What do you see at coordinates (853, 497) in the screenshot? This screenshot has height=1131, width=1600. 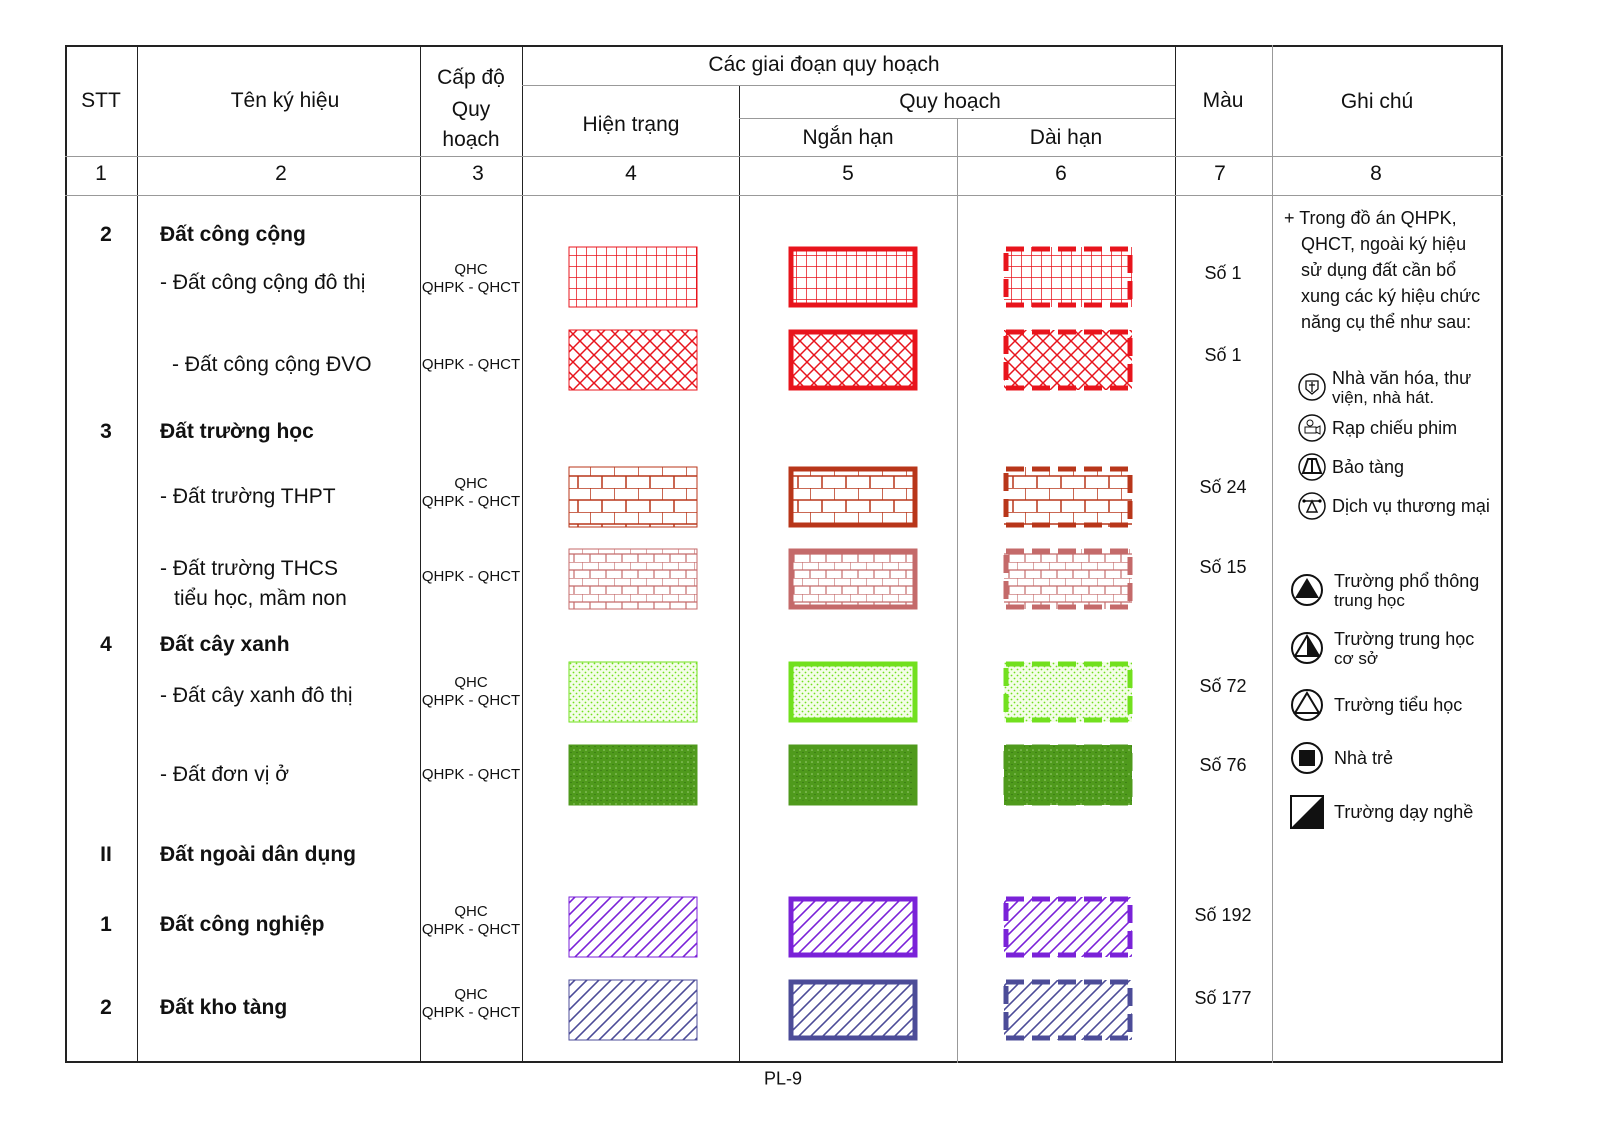 I see `swatch-short-term-brick` at bounding box center [853, 497].